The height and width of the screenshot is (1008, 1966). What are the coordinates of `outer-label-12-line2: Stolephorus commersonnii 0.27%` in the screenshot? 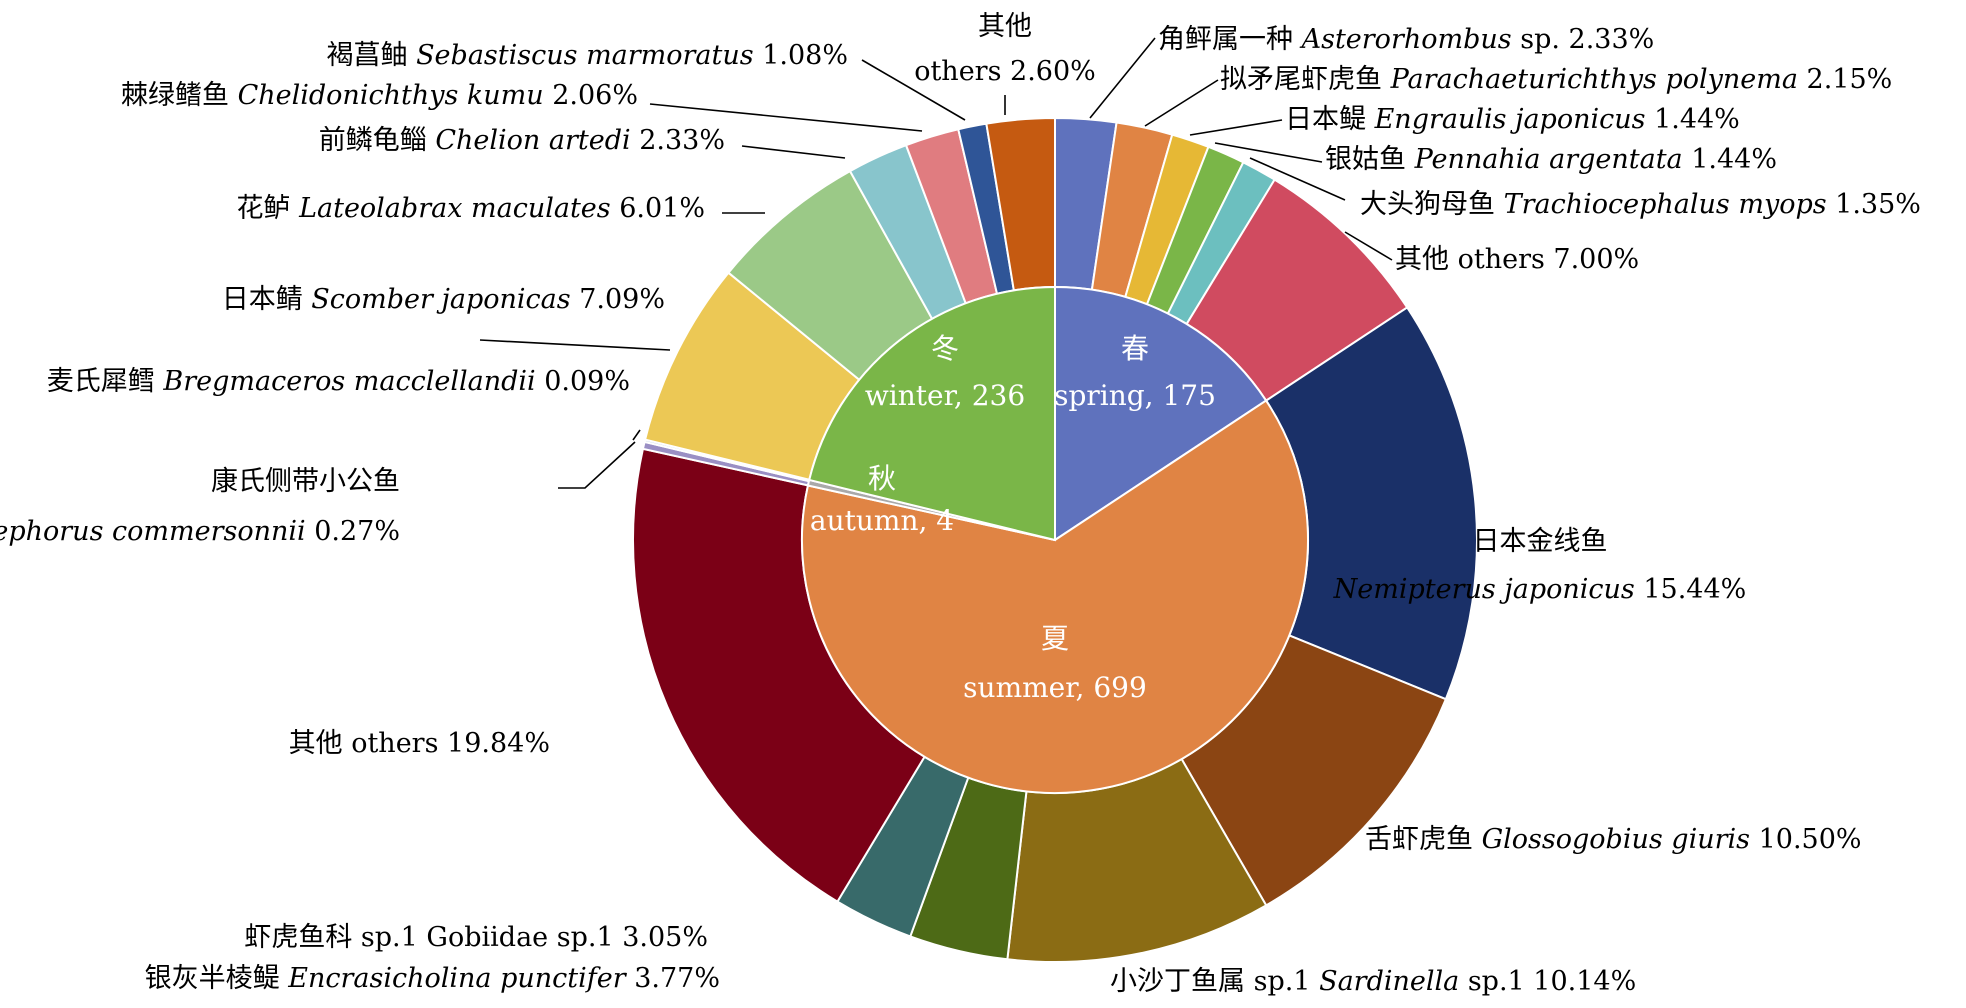 It's located at (200, 531).